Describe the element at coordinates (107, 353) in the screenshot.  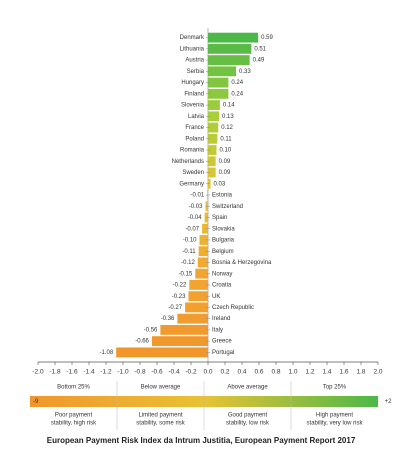
I see `value-label: -1.08` at that location.